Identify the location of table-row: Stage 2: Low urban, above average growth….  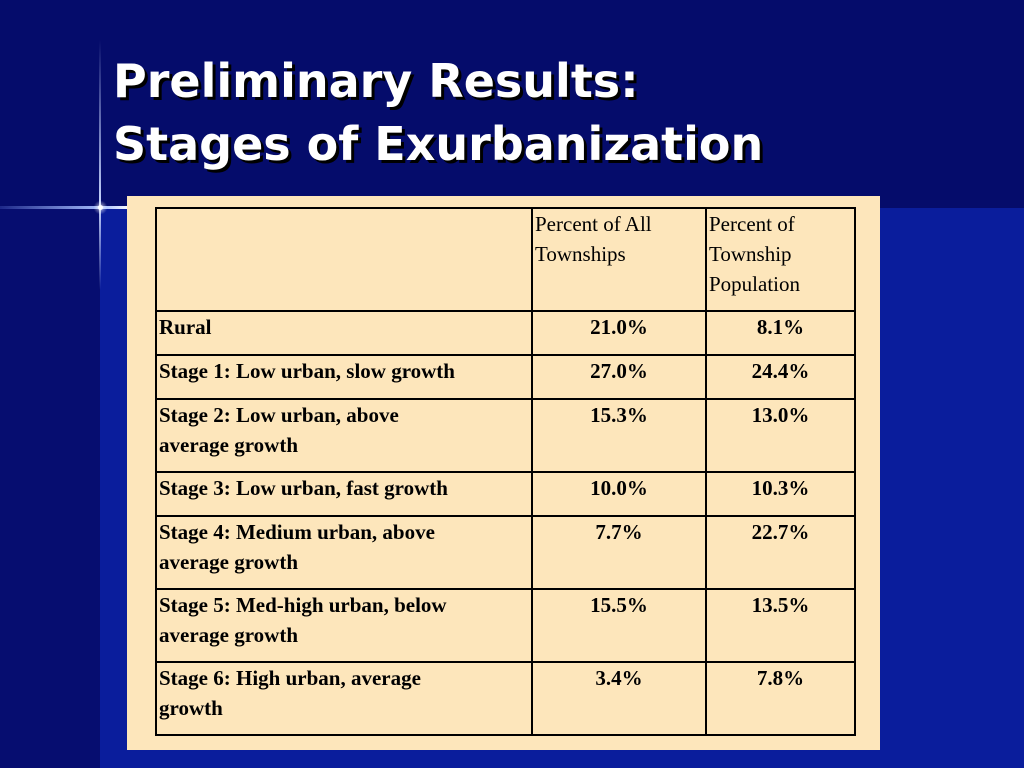
(505, 435).